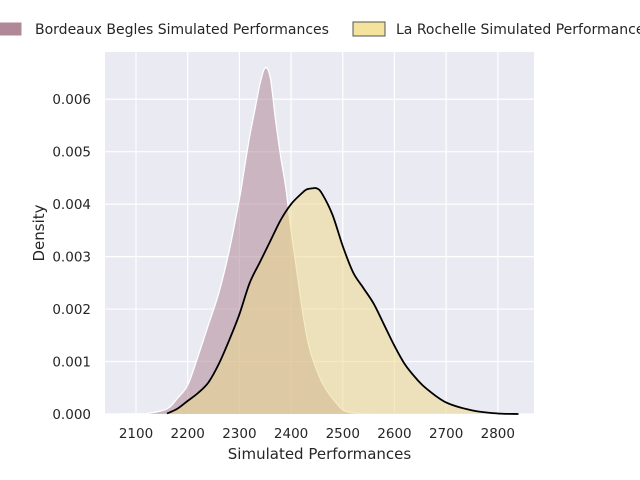  What do you see at coordinates (291, 434) in the screenshot?
I see `x-tick-label: 2400` at bounding box center [291, 434].